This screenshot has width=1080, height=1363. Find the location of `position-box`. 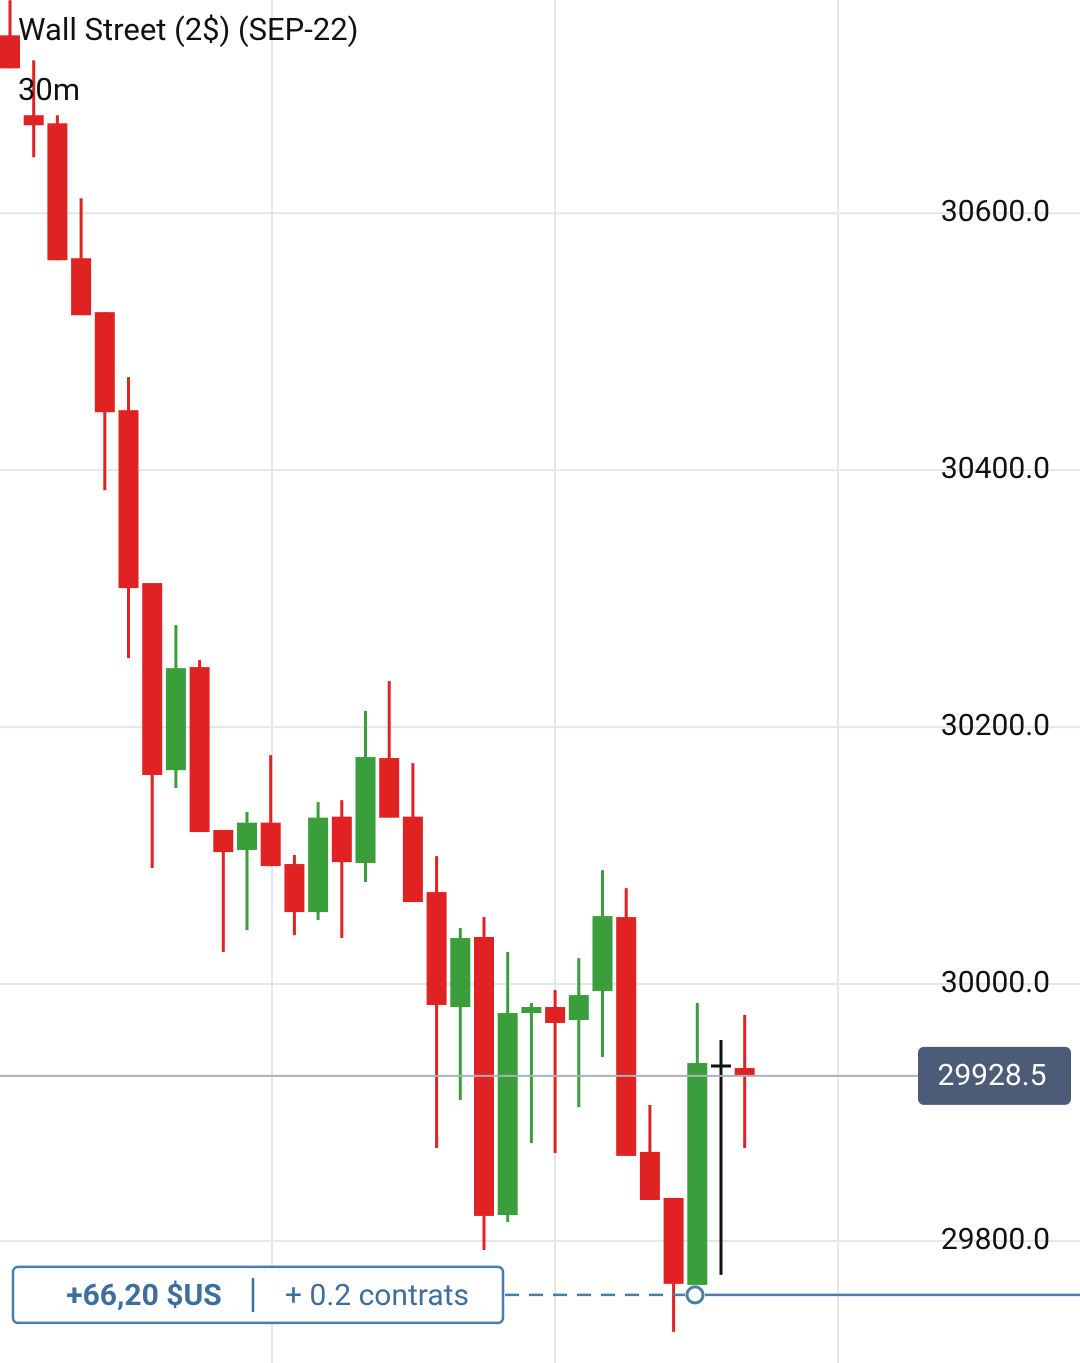

position-box is located at coordinates (258, 1295).